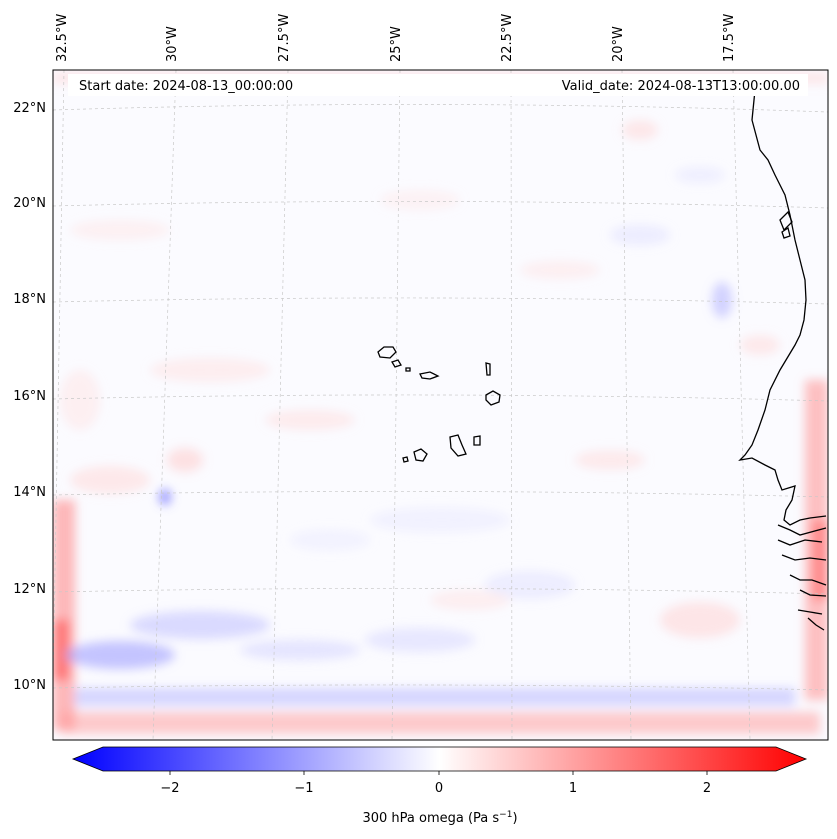 Image resolution: width=837 pixels, height=839 pixels. What do you see at coordinates (396, 44) in the screenshot?
I see `lon-label-25w: 25°W` at bounding box center [396, 44].